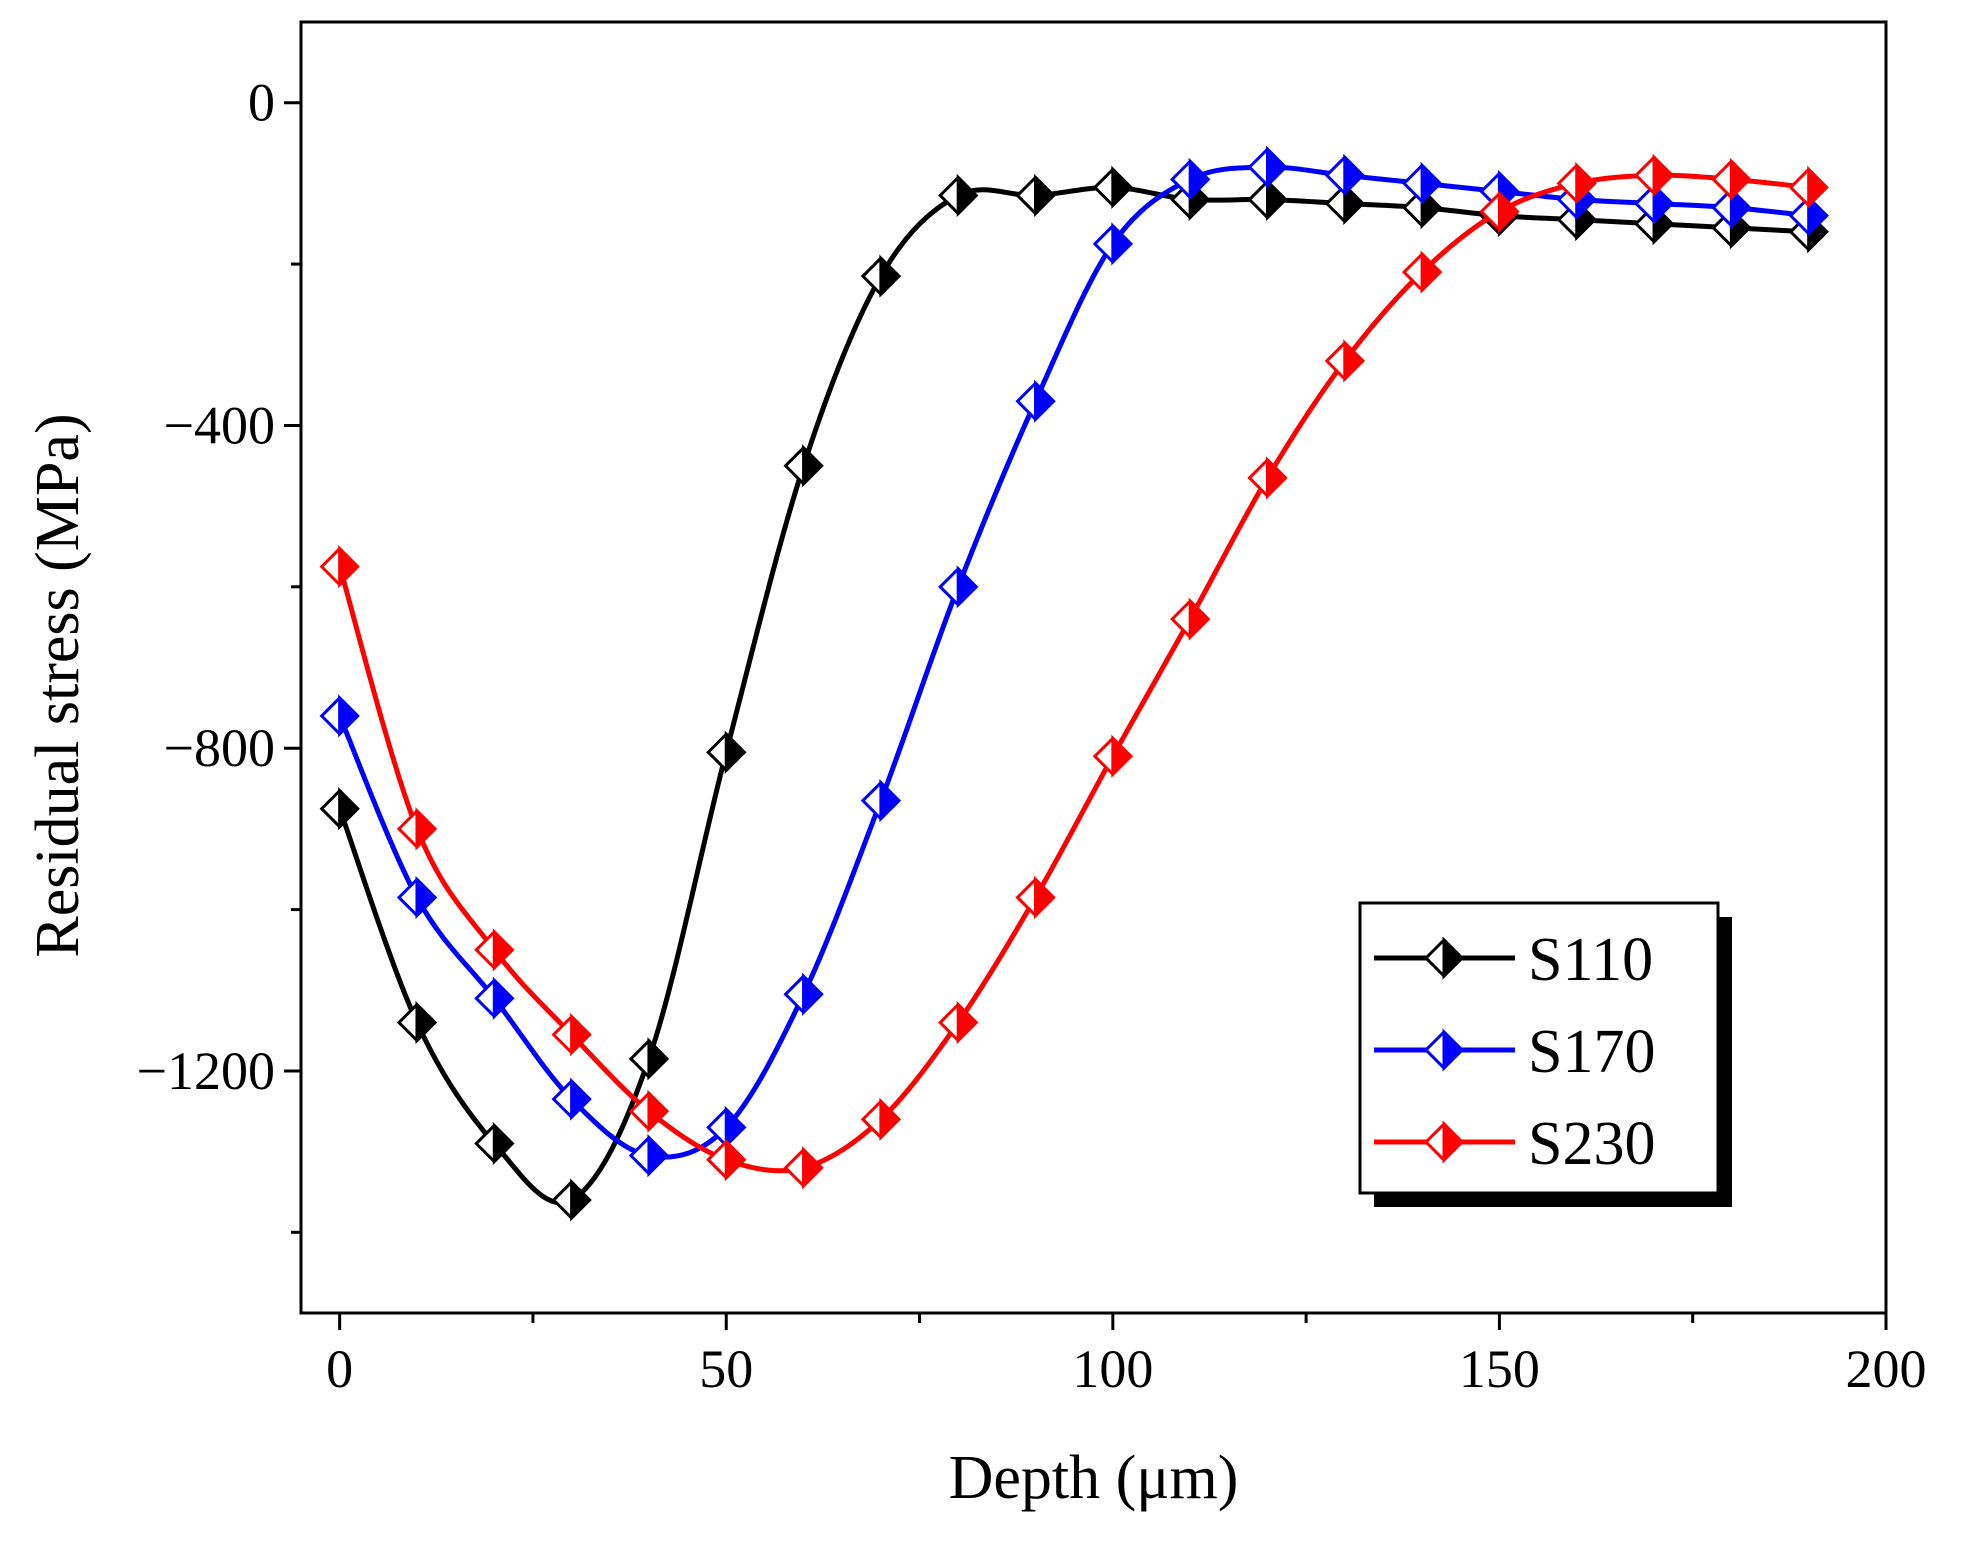  I want to click on x-tick-label: 100, so click(1112, 1369).